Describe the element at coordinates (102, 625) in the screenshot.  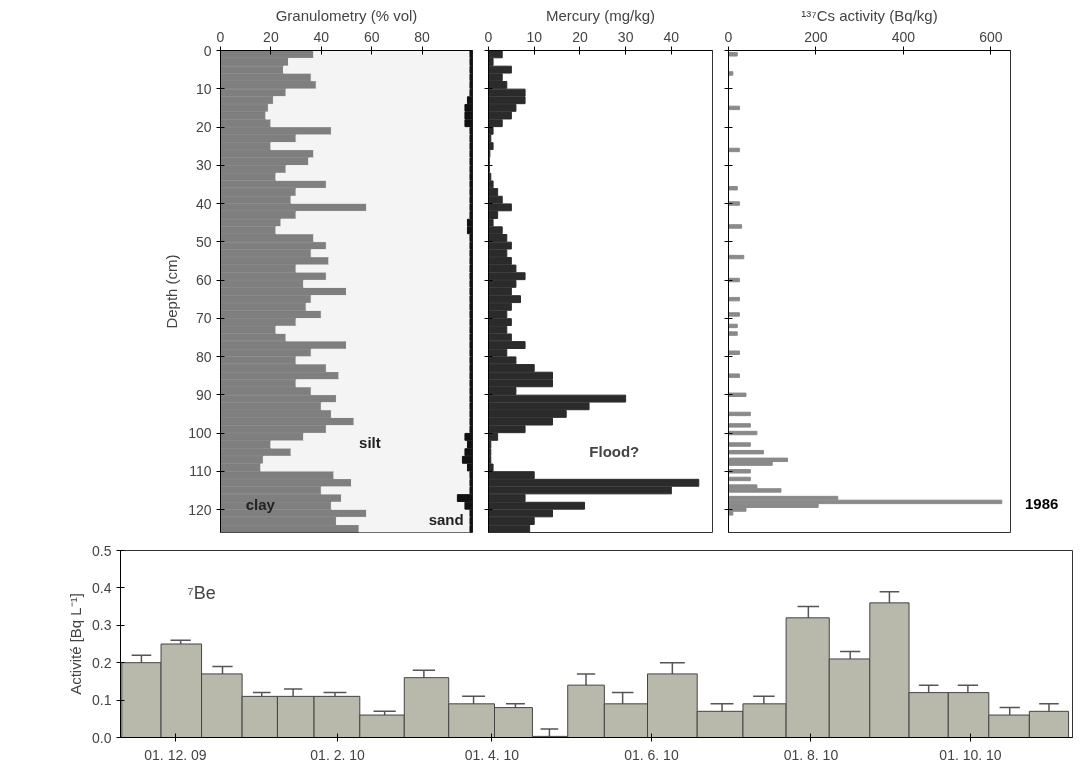
I see `y-tick-label: 0.3` at that location.